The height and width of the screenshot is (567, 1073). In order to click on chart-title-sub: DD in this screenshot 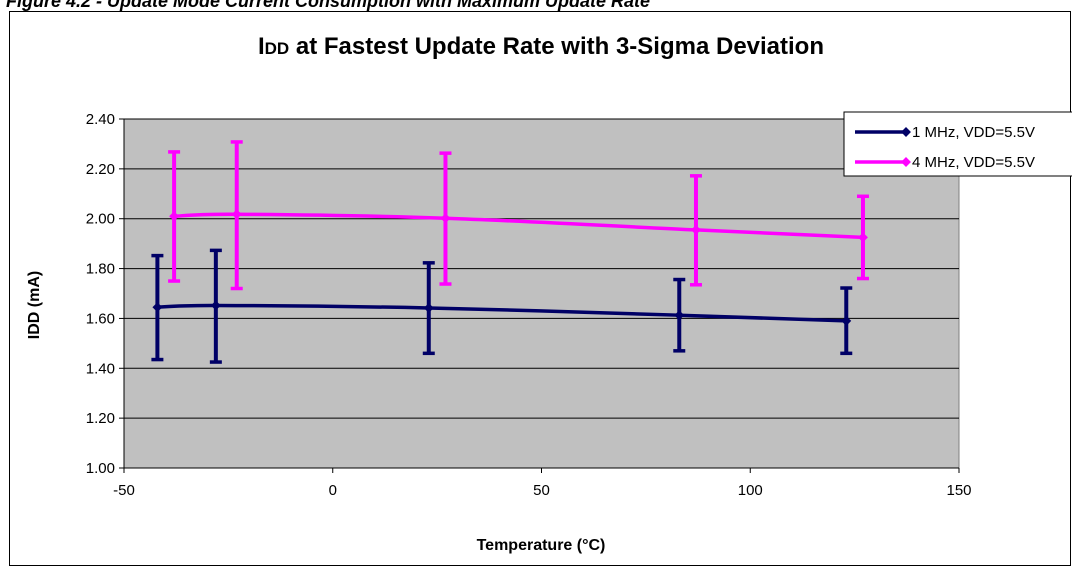, I will do `click(277, 48)`.